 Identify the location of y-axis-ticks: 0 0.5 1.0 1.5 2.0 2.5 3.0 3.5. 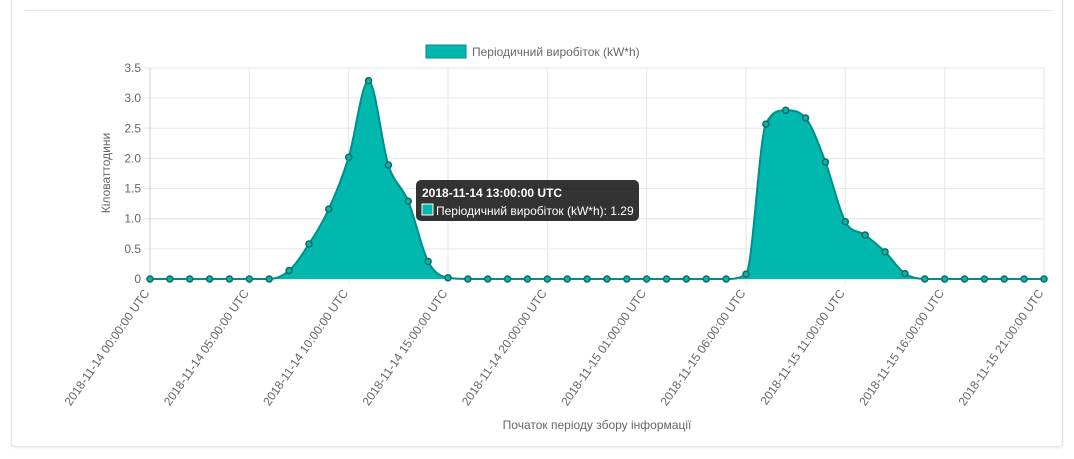
(132, 173).